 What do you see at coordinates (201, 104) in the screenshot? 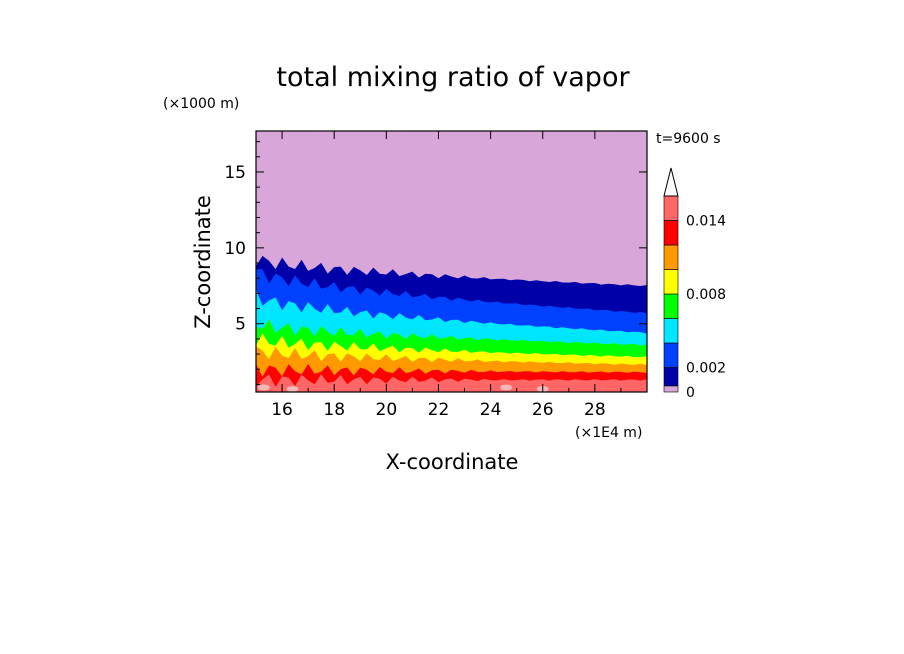
I see `y-unit-label: (×1000 m)` at bounding box center [201, 104].